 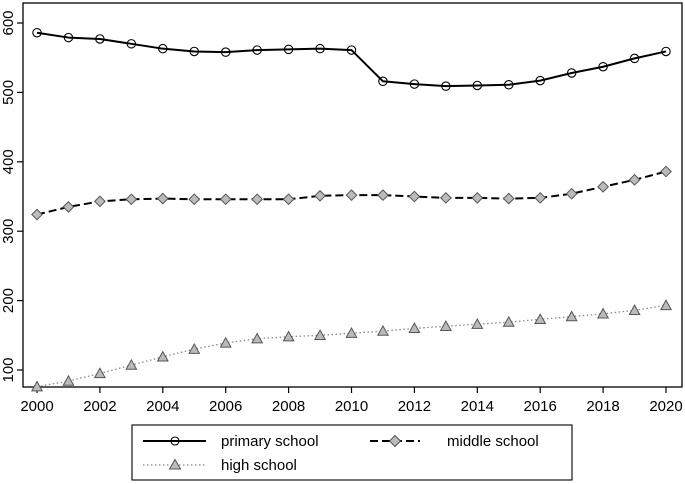 I want to click on legend-label-primary-school: primary school, so click(x=270, y=441).